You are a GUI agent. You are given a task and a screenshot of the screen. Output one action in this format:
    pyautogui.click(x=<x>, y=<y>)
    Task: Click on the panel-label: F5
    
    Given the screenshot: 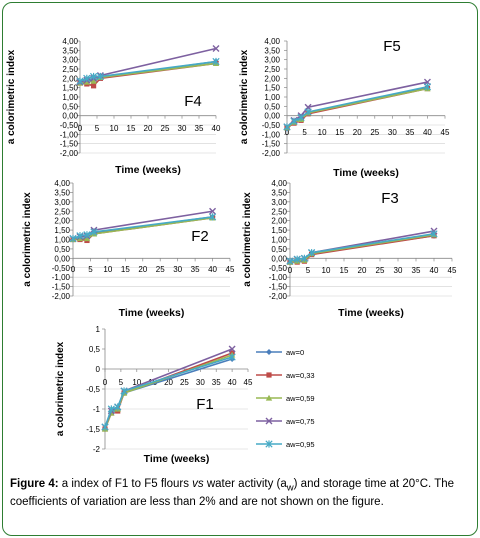 What is the action you would take?
    pyautogui.click(x=392, y=46)
    